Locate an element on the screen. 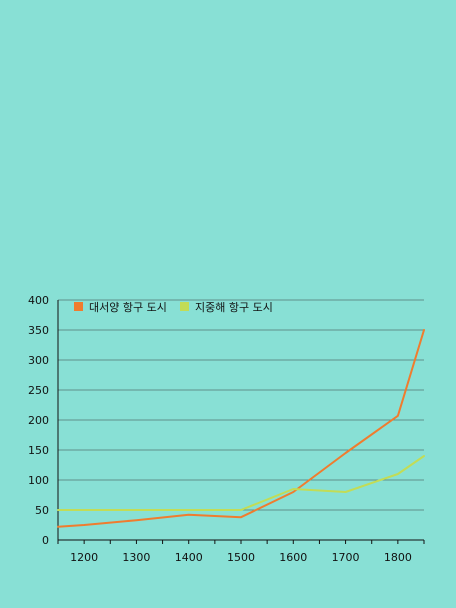  y-tick-label: 0 is located at coordinates (45, 540).